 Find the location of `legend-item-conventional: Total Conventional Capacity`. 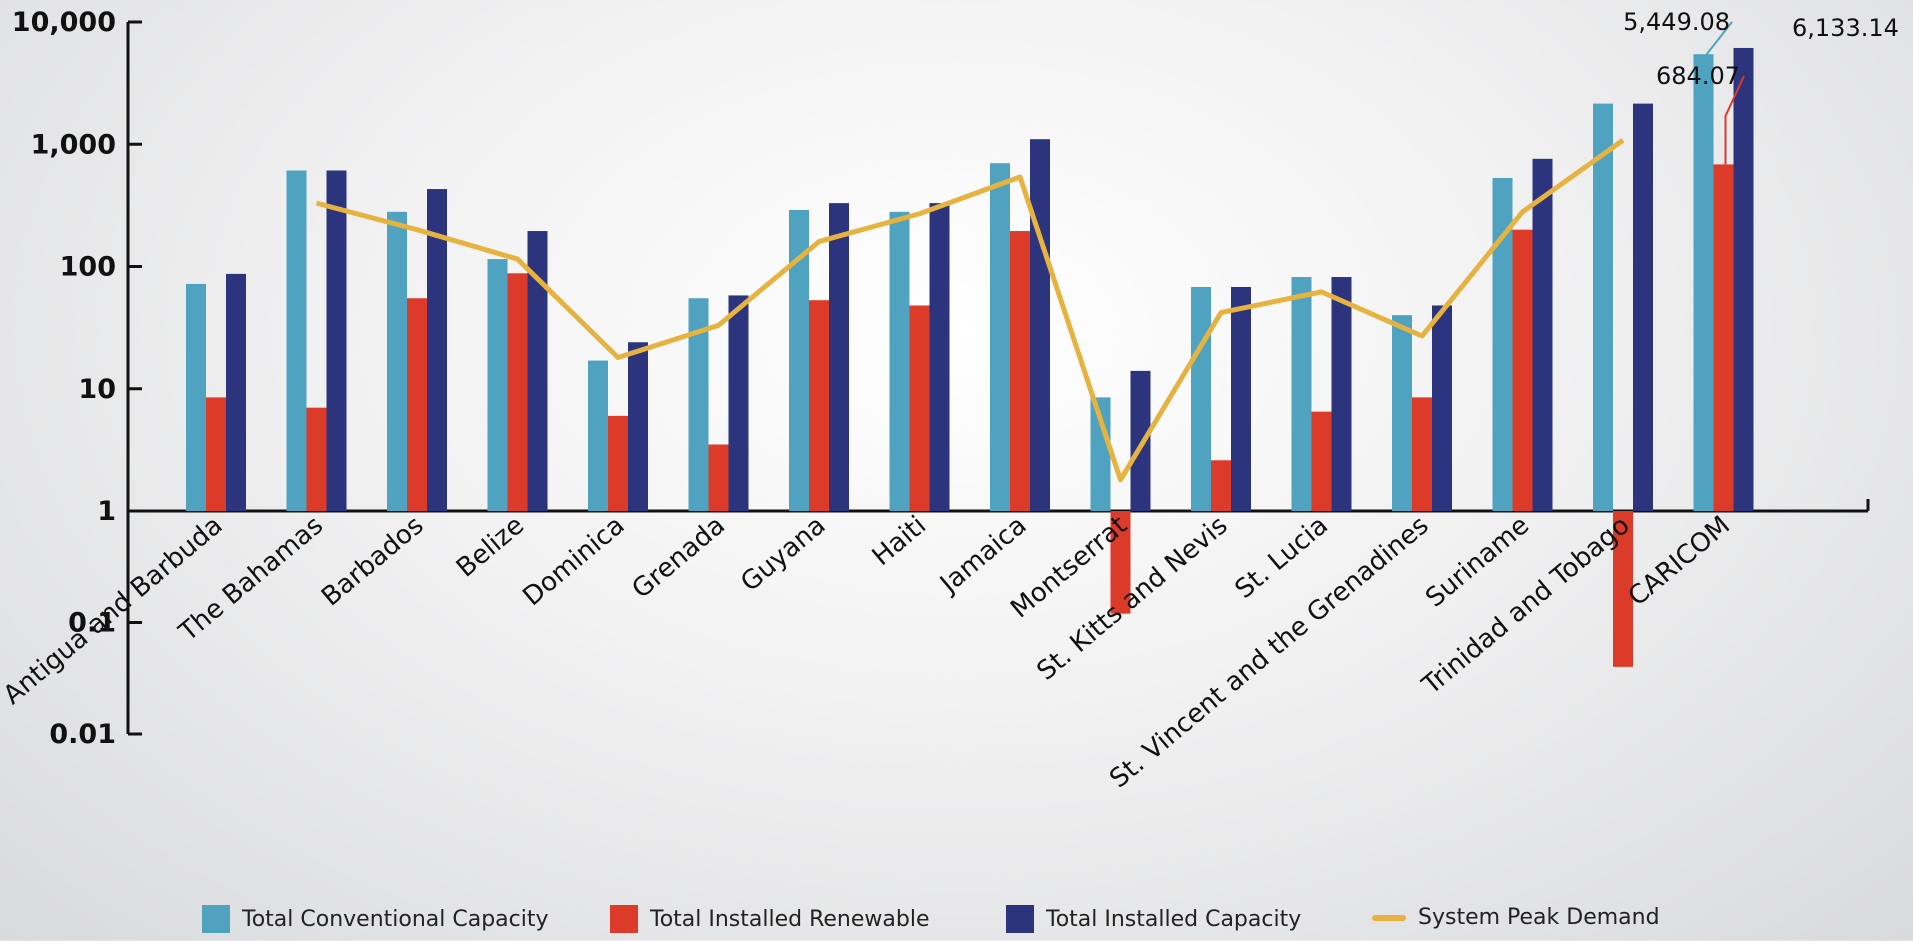

legend-item-conventional: Total Conventional Capacity is located at coordinates (375, 919).